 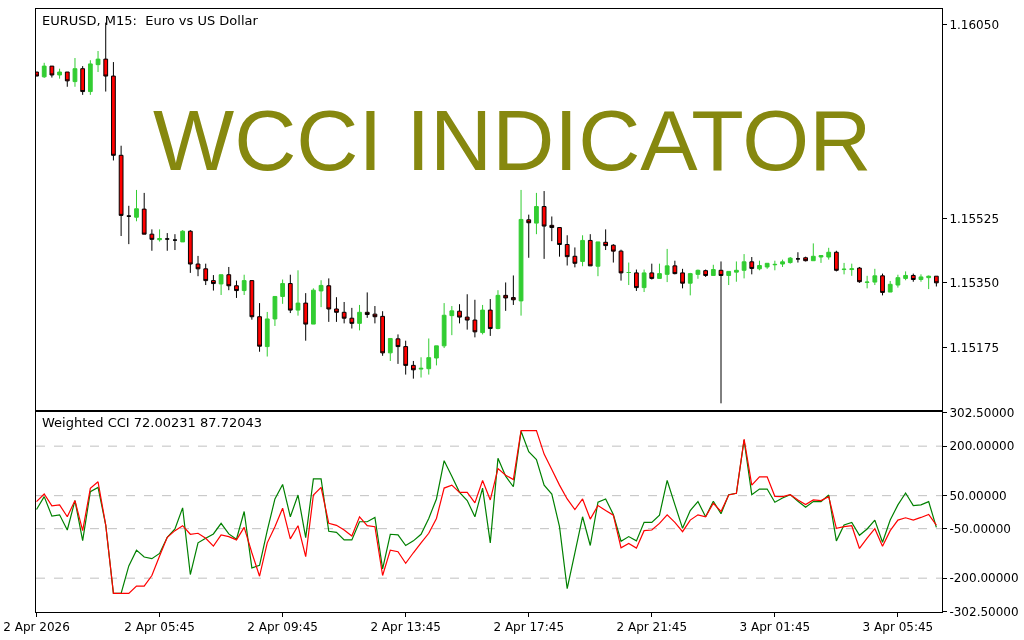 I want to click on chart-subtitle: EURUSD, M15: Euro vs US Dollar, so click(x=150, y=20).